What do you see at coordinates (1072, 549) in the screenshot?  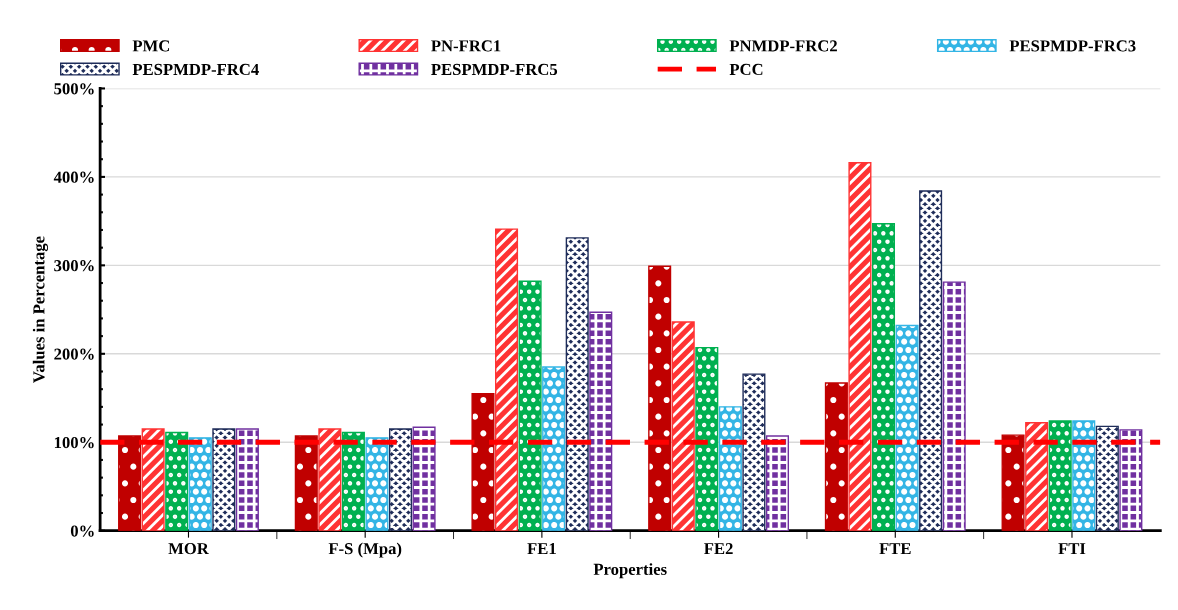 I see `x-tick-label: FTI` at bounding box center [1072, 549].